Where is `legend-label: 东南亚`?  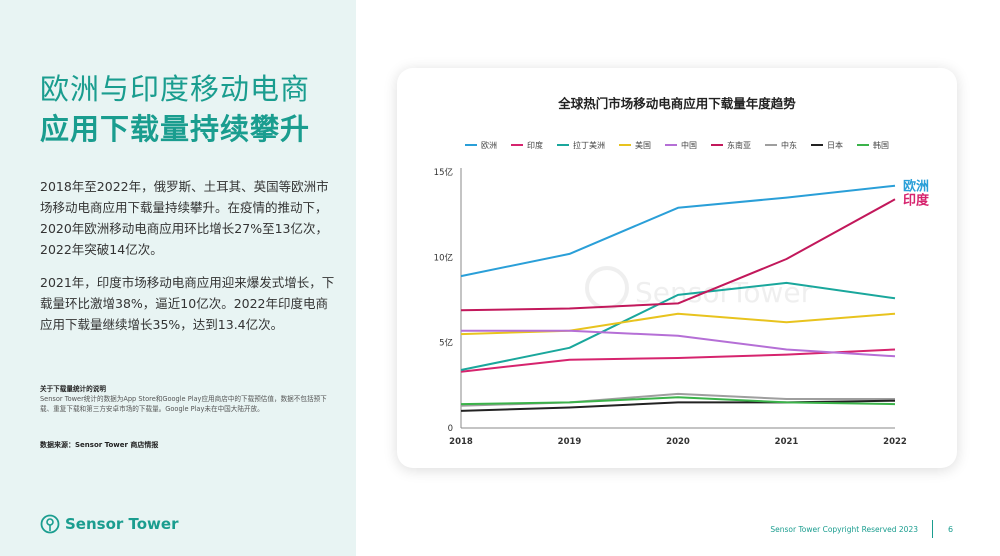 legend-label: 东南亚 is located at coordinates (739, 145).